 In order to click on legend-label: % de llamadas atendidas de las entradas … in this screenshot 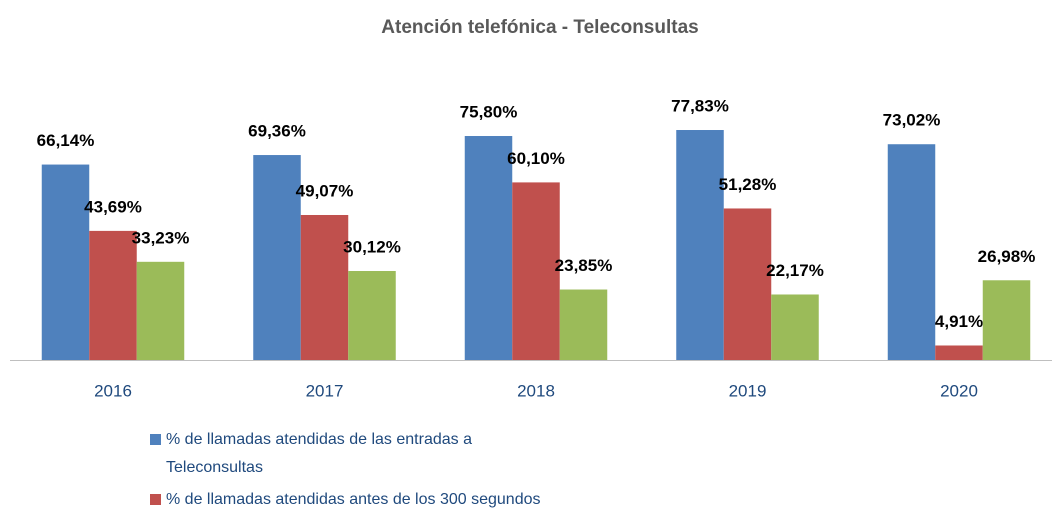, I will do `click(319, 453)`.